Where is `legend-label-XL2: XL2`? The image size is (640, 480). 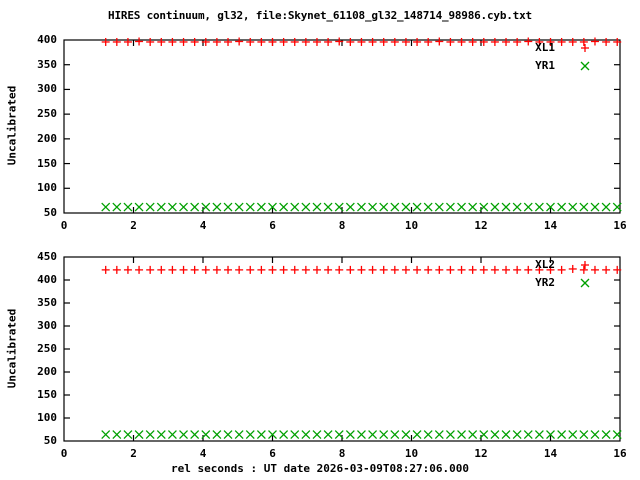 legend-label-XL2: XL2 is located at coordinates (545, 264).